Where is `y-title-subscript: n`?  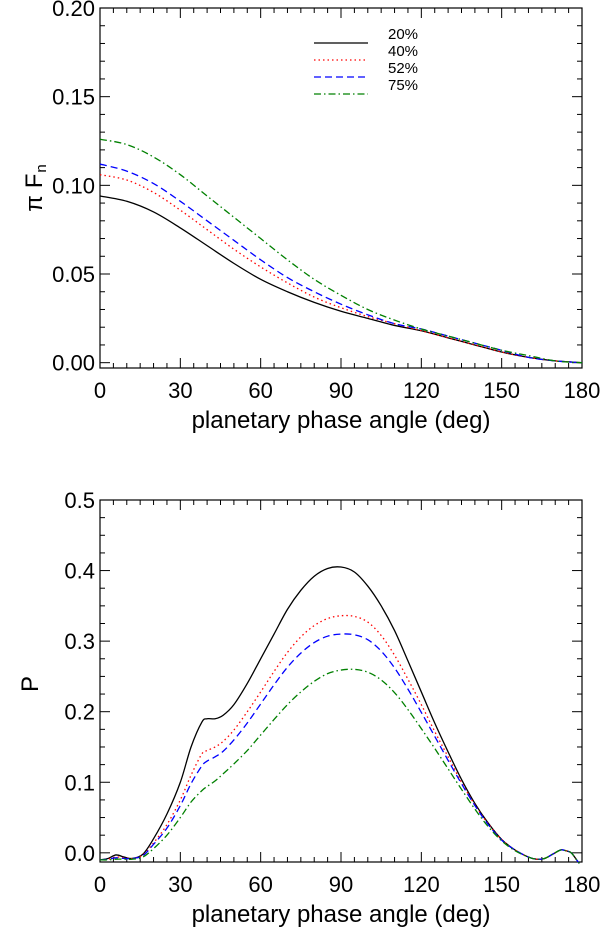
y-title-subscript: n is located at coordinates (41, 168).